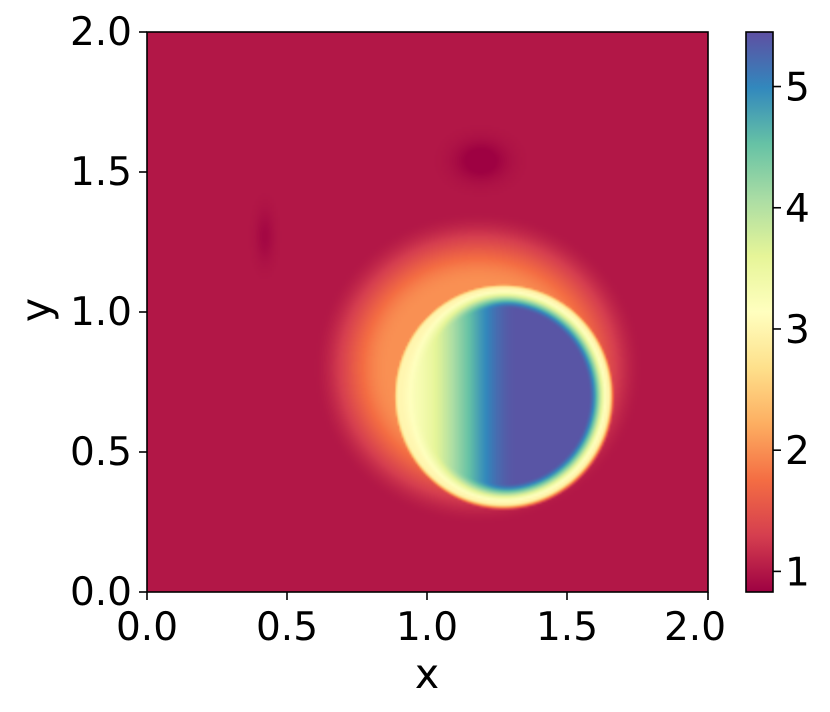 This screenshot has width=830, height=712. I want to click on colorbar: 1 2 3 4 5, so click(777, 313).